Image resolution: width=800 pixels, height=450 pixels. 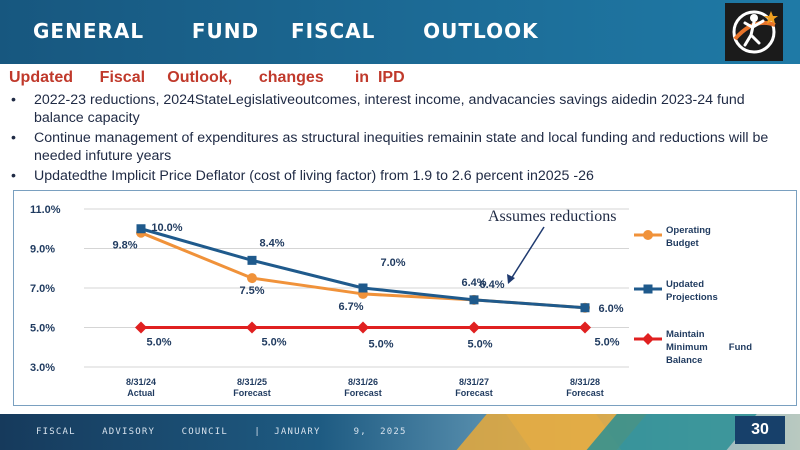 What do you see at coordinates (286, 31) in the screenshot?
I see `page-title: GENERAL FUND FISCAL OUTLOOK` at bounding box center [286, 31].